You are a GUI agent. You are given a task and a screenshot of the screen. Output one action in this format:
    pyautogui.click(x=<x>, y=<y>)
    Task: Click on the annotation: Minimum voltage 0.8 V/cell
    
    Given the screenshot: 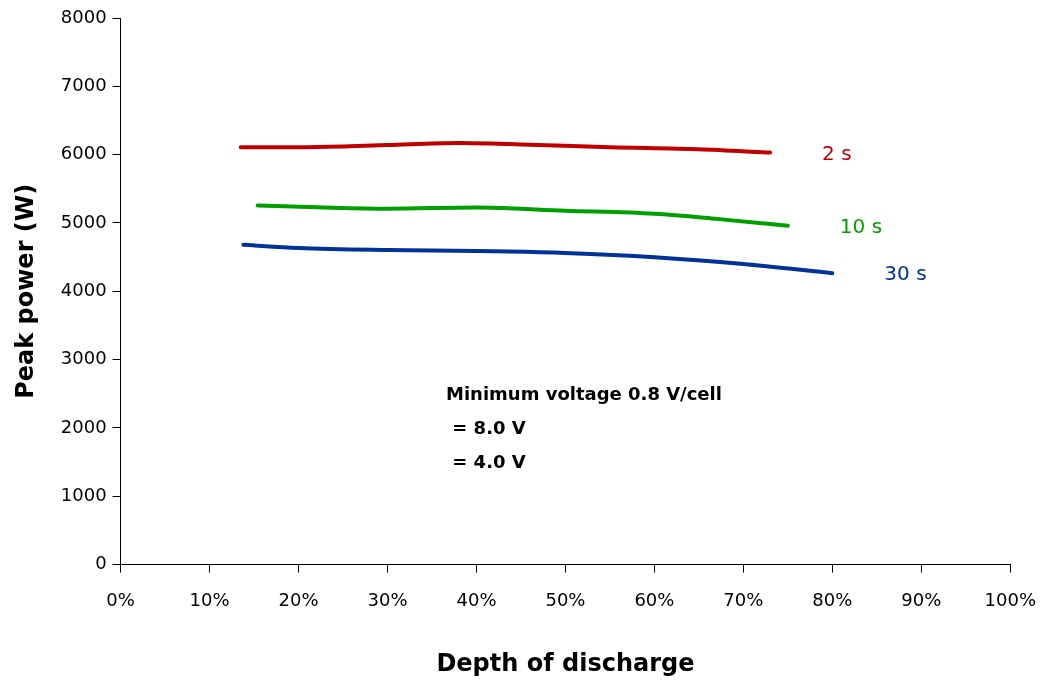 What is the action you would take?
    pyautogui.click(x=584, y=393)
    